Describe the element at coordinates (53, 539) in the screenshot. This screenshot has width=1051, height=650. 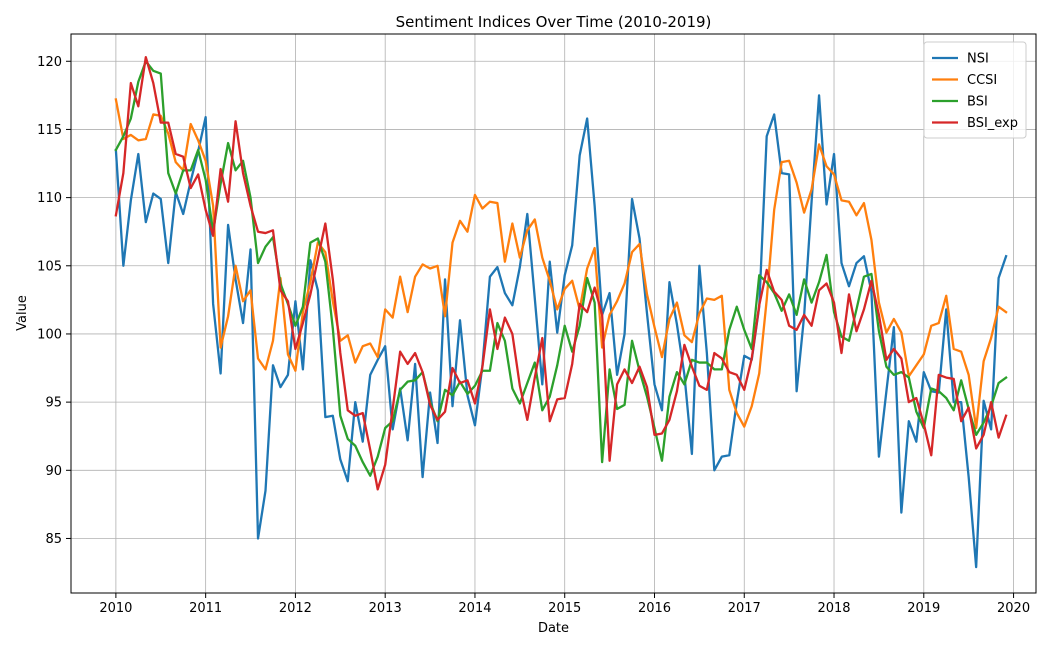
I see `y-tick-label: 85` at that location.